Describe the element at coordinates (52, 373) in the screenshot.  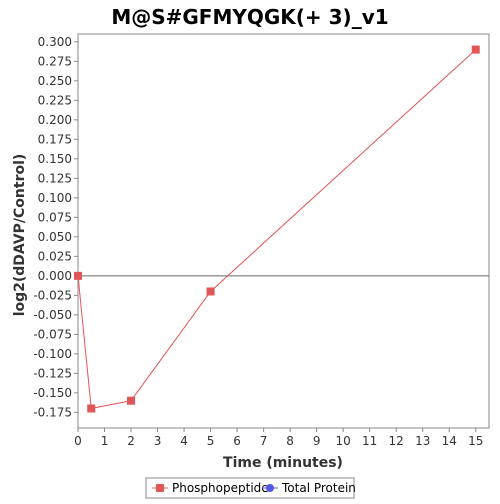
I see `y-tick-label: -0.125` at that location.